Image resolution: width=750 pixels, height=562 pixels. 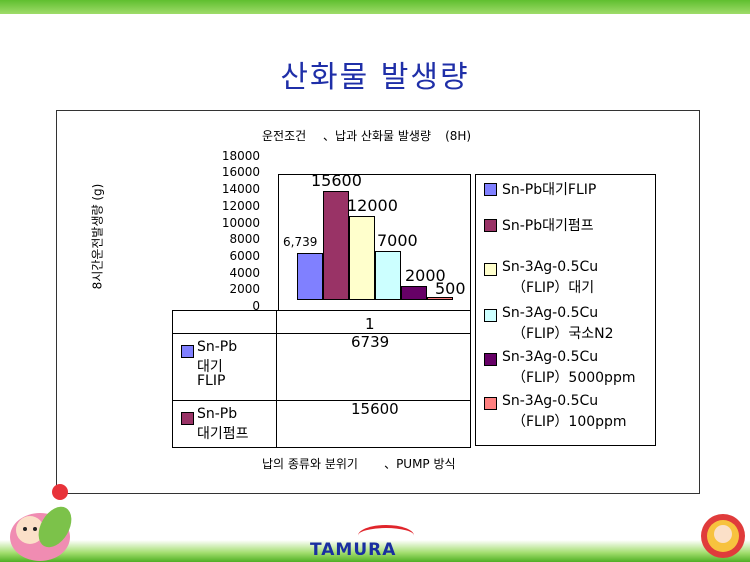 I want to click on data-label: 6,739, so click(x=300, y=241).